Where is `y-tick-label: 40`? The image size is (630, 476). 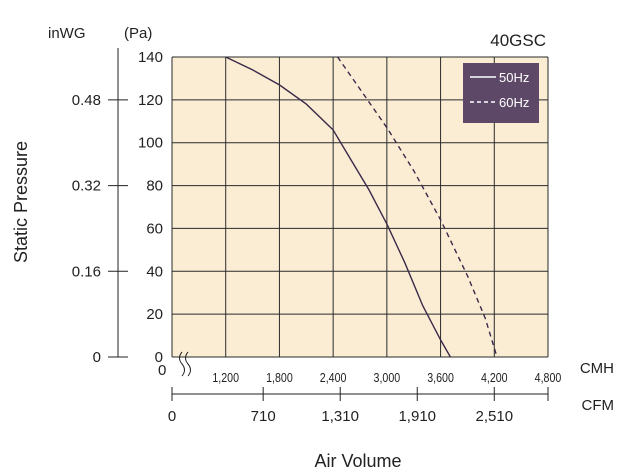 y-tick-label: 40 is located at coordinates (154, 271).